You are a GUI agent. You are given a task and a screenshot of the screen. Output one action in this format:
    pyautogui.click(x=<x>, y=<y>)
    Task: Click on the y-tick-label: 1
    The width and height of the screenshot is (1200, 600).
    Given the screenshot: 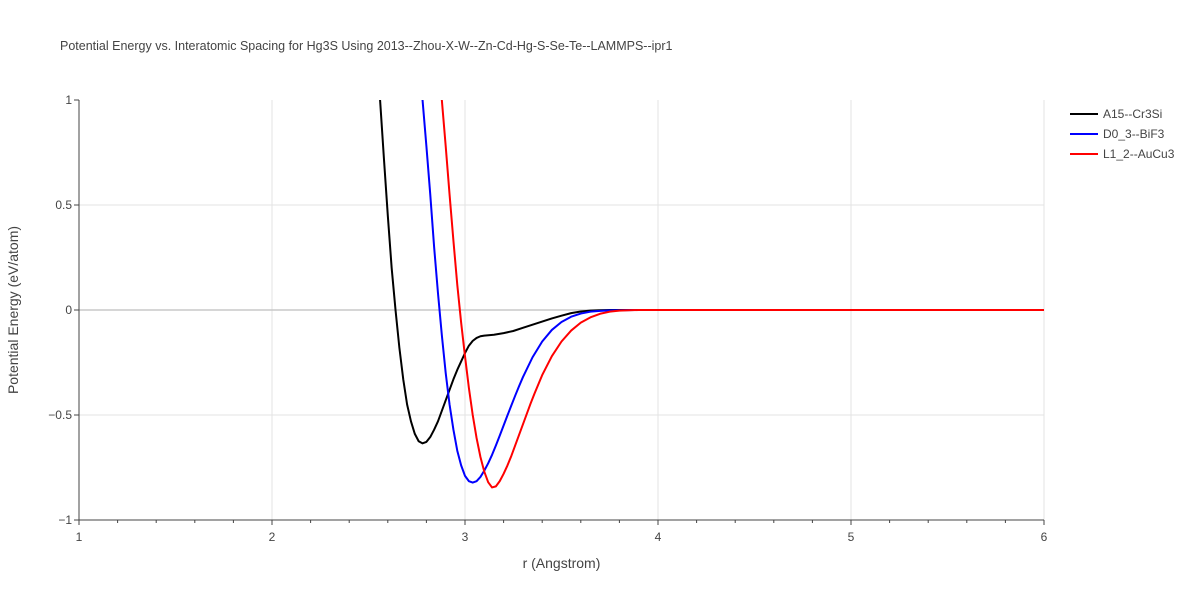 What is the action you would take?
    pyautogui.click(x=68, y=100)
    